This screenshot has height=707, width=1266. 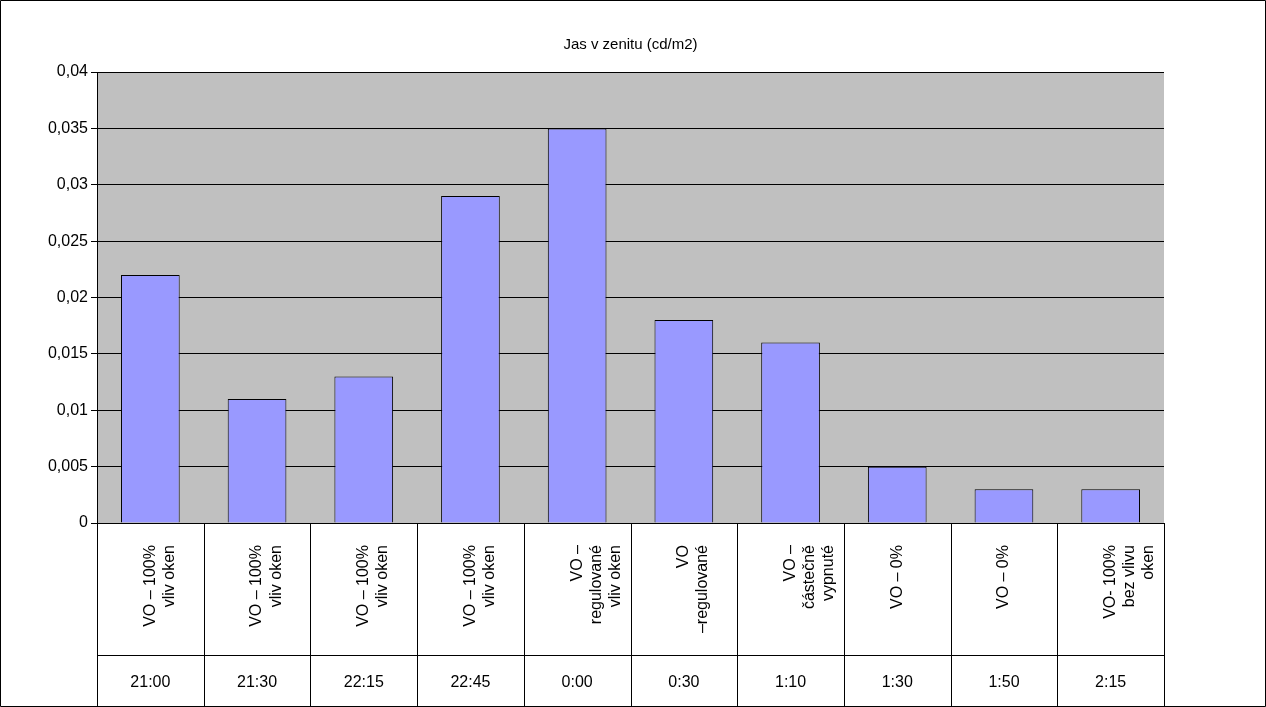 What do you see at coordinates (68, 127) in the screenshot?
I see `y-tick-label: 0,035` at bounding box center [68, 127].